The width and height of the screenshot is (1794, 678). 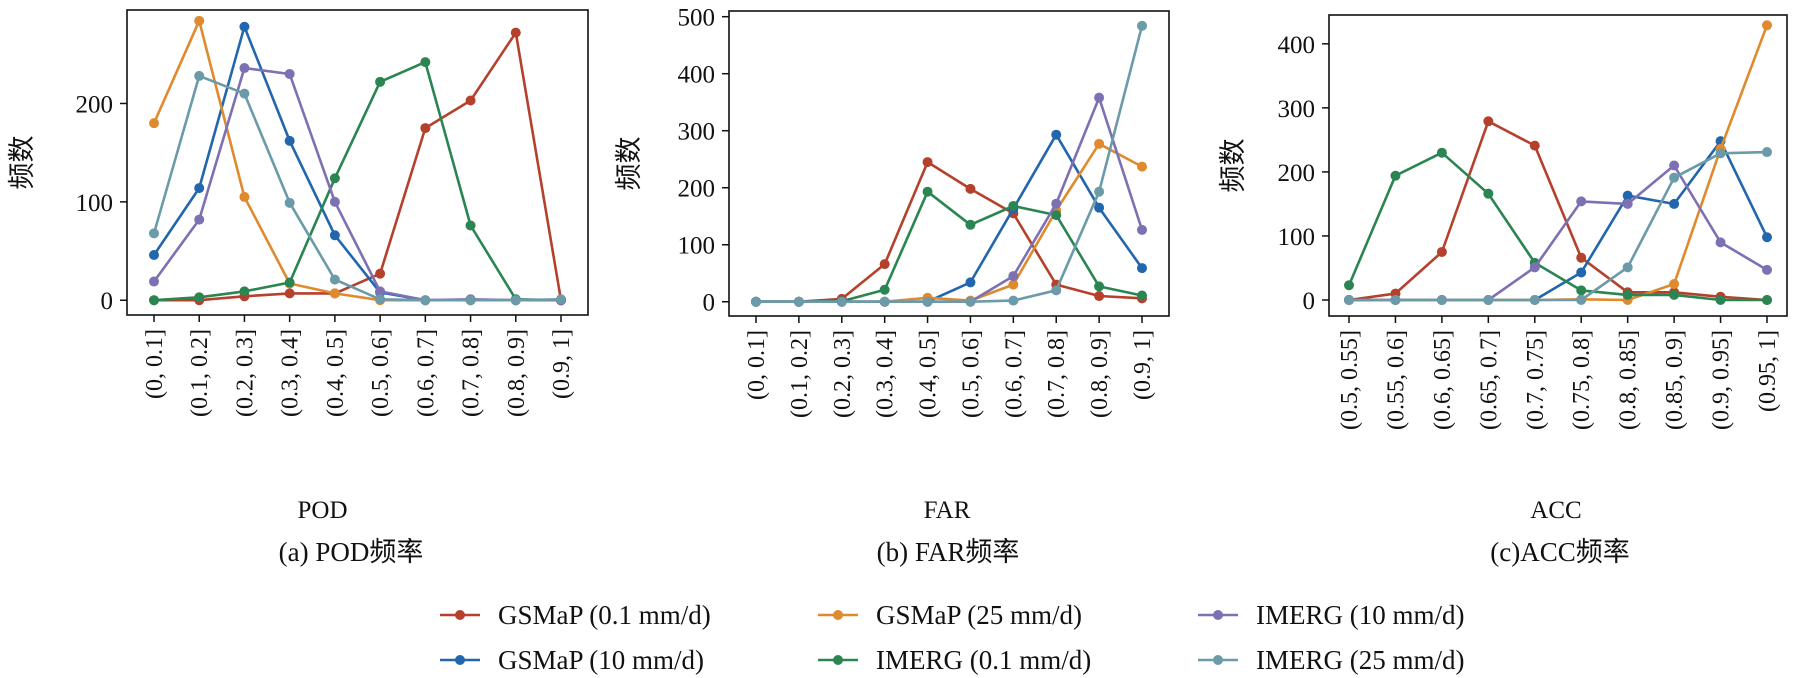 What do you see at coordinates (245, 373) in the screenshot?
I see `x-tick-label: (0.2, 0.3]` at bounding box center [245, 373].